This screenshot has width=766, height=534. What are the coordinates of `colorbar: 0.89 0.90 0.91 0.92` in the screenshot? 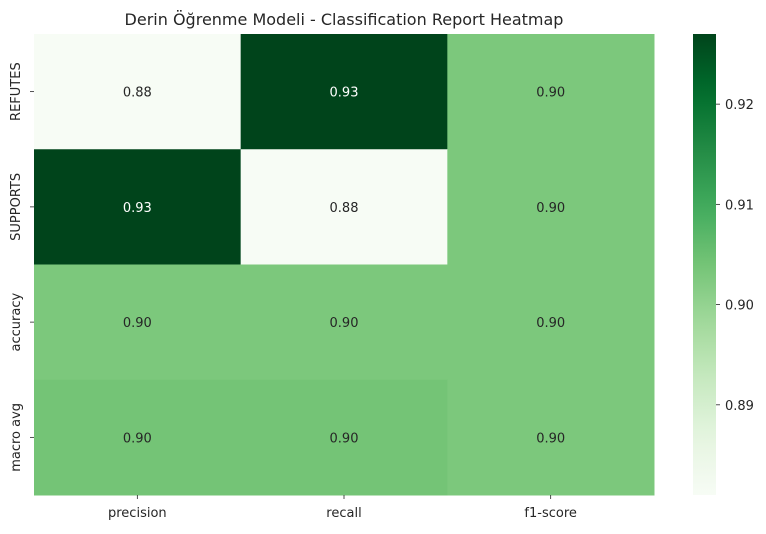 It's located at (723, 264).